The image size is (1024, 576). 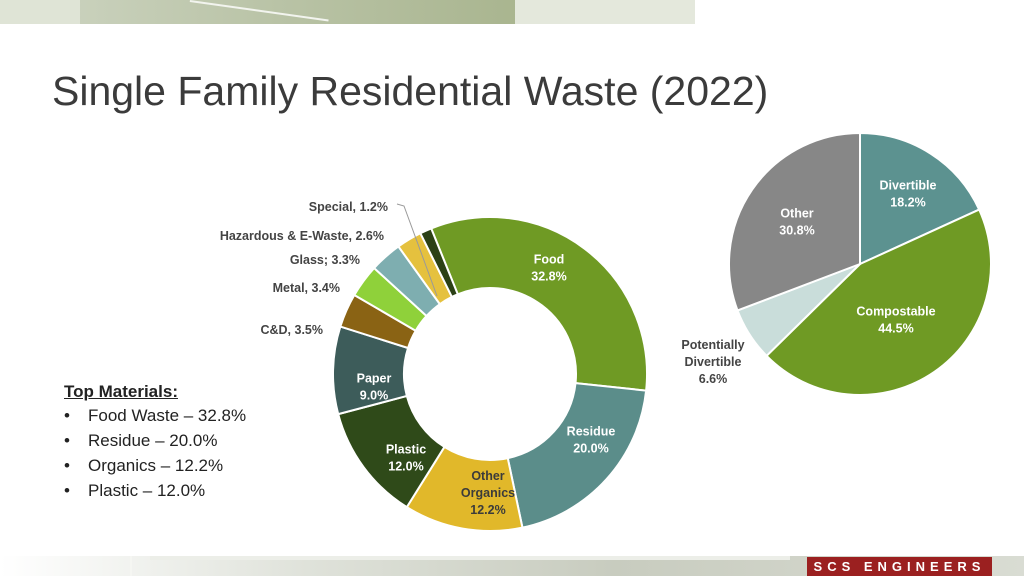 What do you see at coordinates (895, 320) in the screenshot?
I see `slice-label-compostable: Compostable 44.5%` at bounding box center [895, 320].